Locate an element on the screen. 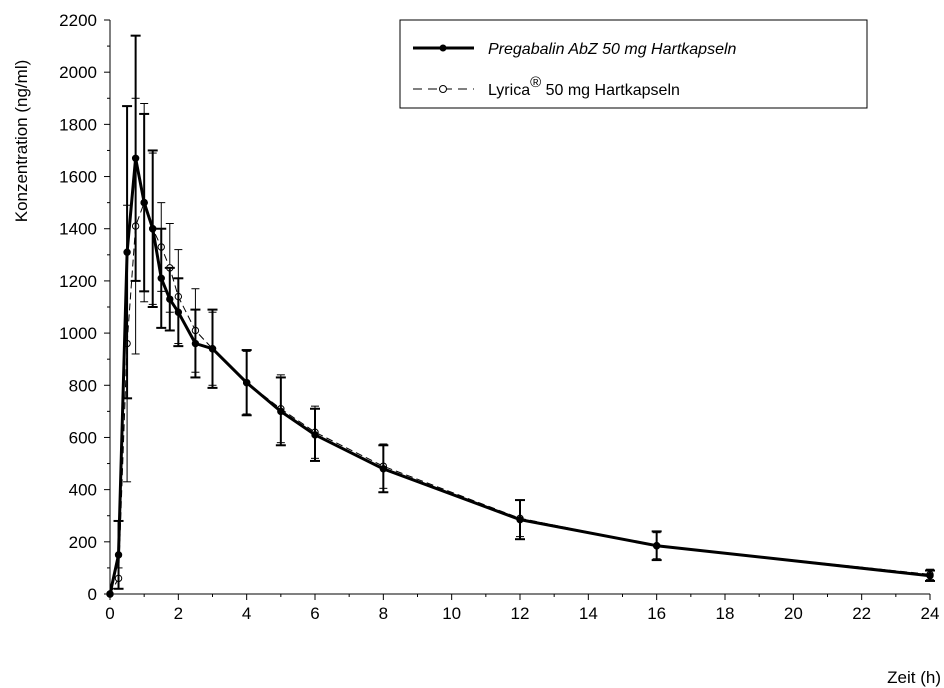 The image size is (944, 688). legend-label-a: Pregabalin AbZ 50 mg Hartkapseln is located at coordinates (612, 49).